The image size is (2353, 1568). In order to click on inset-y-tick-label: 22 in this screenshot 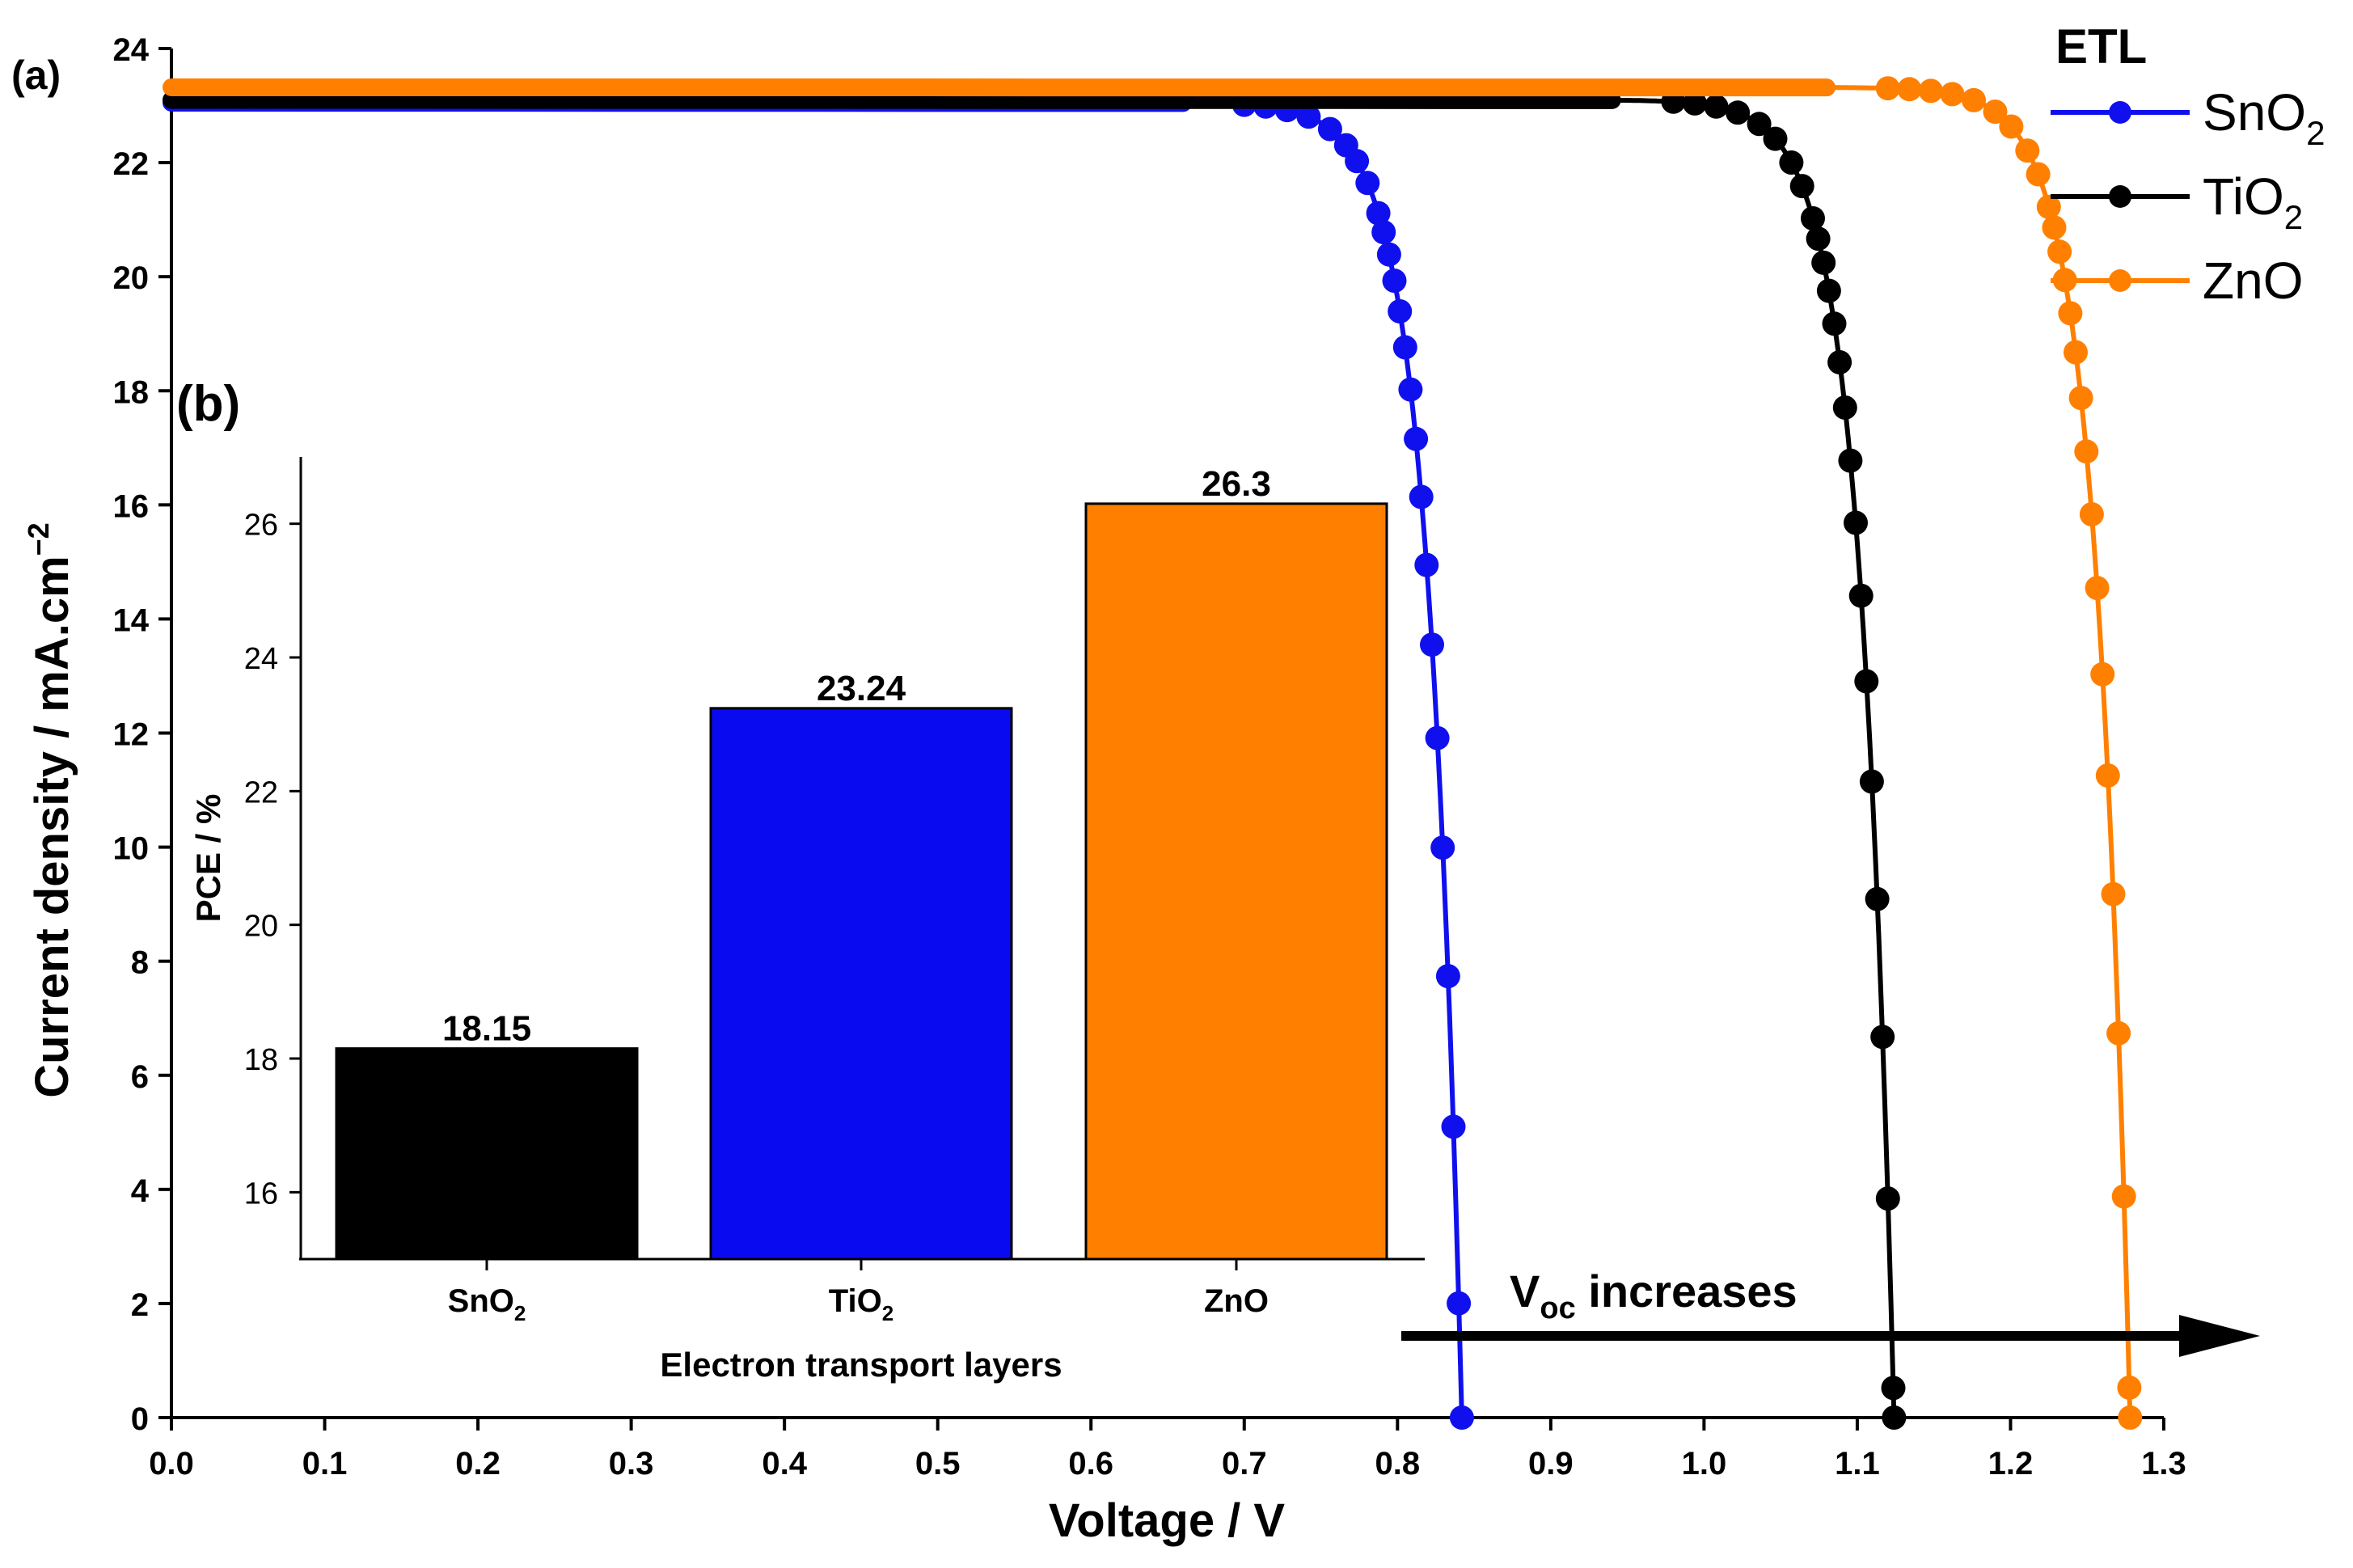, I will do `click(261, 792)`.